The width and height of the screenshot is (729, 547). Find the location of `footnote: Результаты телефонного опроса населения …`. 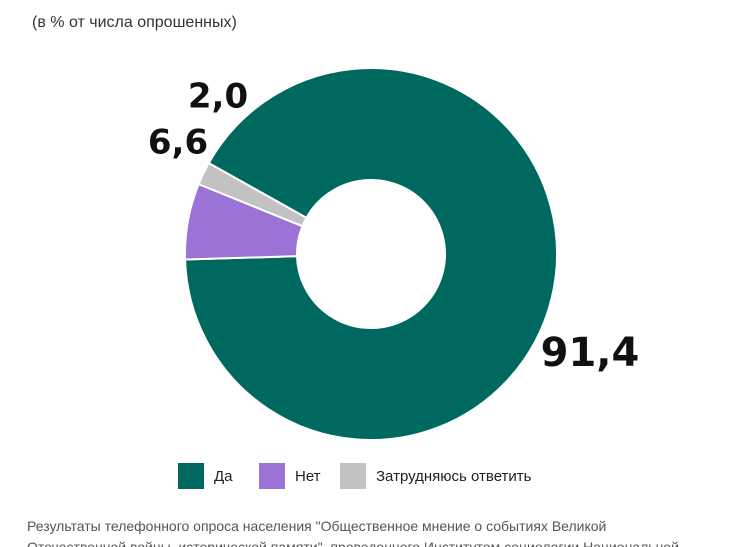

footnote: Результаты телефонного опроса населения … is located at coordinates (372, 531).